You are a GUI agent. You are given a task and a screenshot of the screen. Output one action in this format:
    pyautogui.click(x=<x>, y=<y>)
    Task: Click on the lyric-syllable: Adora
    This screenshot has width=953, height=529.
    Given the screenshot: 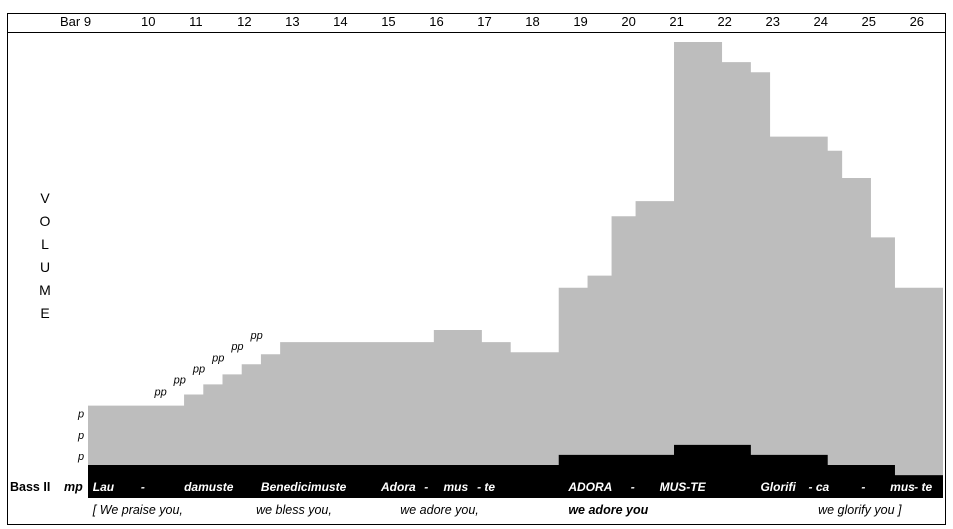 What is the action you would take?
    pyautogui.click(x=398, y=487)
    